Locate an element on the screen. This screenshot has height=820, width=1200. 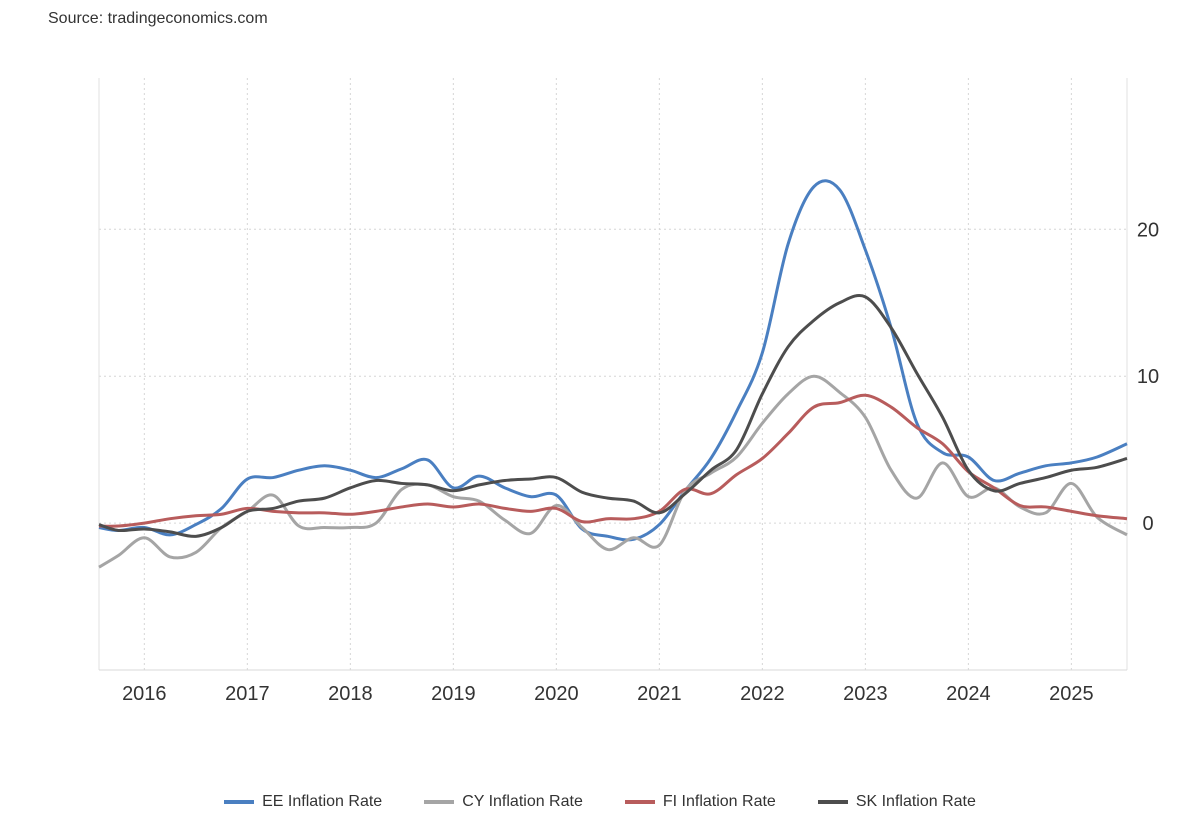
x-tick-label: 2018 is located at coordinates (350, 694).